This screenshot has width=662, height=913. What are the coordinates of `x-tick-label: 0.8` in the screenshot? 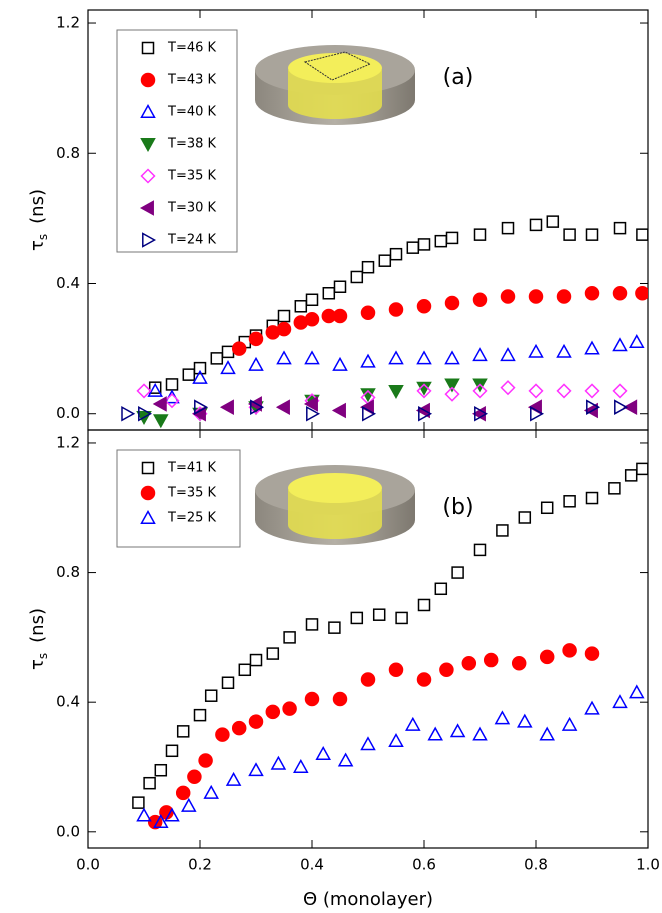 It's located at (536, 865).